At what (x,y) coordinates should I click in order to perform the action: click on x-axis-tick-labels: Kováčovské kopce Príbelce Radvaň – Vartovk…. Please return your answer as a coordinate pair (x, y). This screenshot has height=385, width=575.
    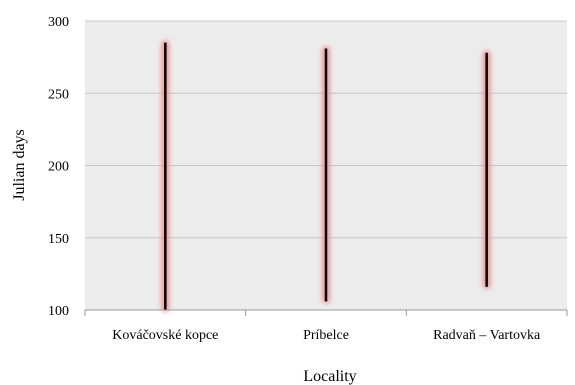
    Looking at the image, I should click on (326, 335).